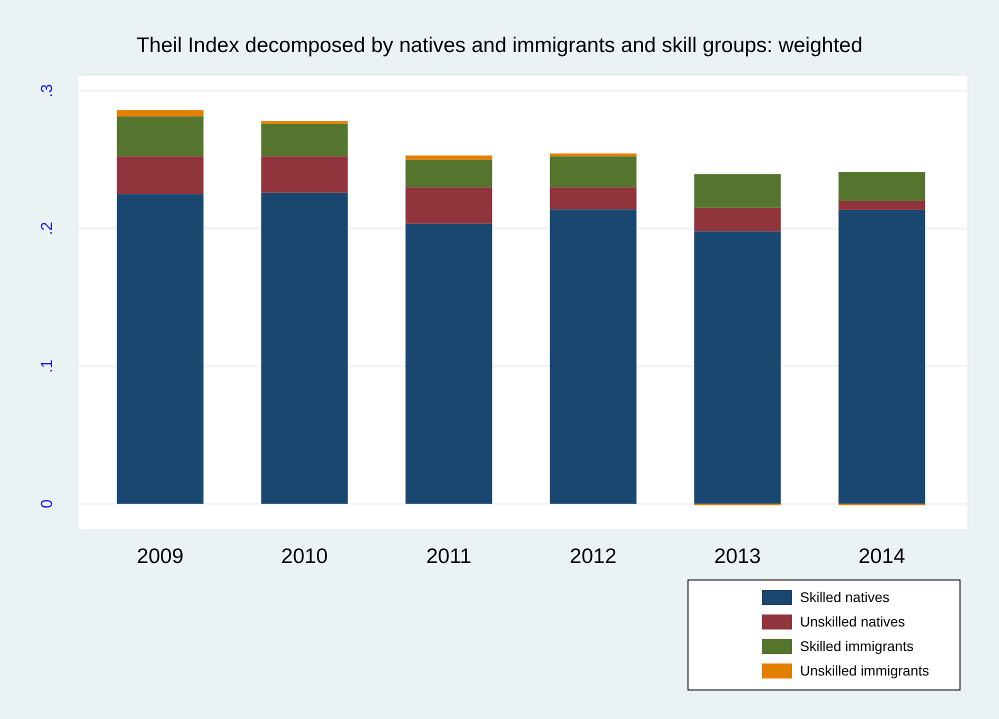 The width and height of the screenshot is (999, 719). I want to click on y-tick-label: .1, so click(47, 366).